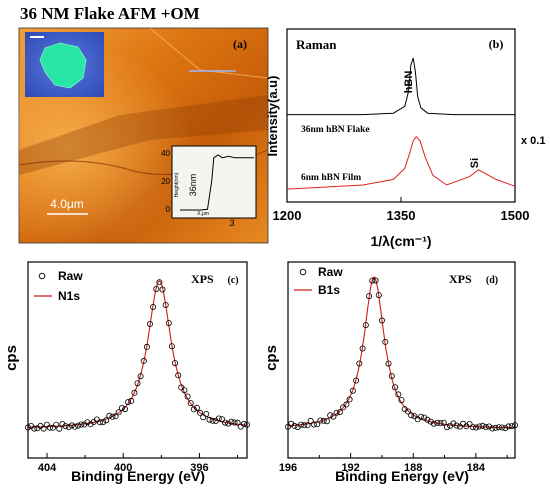 The height and width of the screenshot is (489, 550). I want to click on xps-d-title: XPS, so click(460, 279).